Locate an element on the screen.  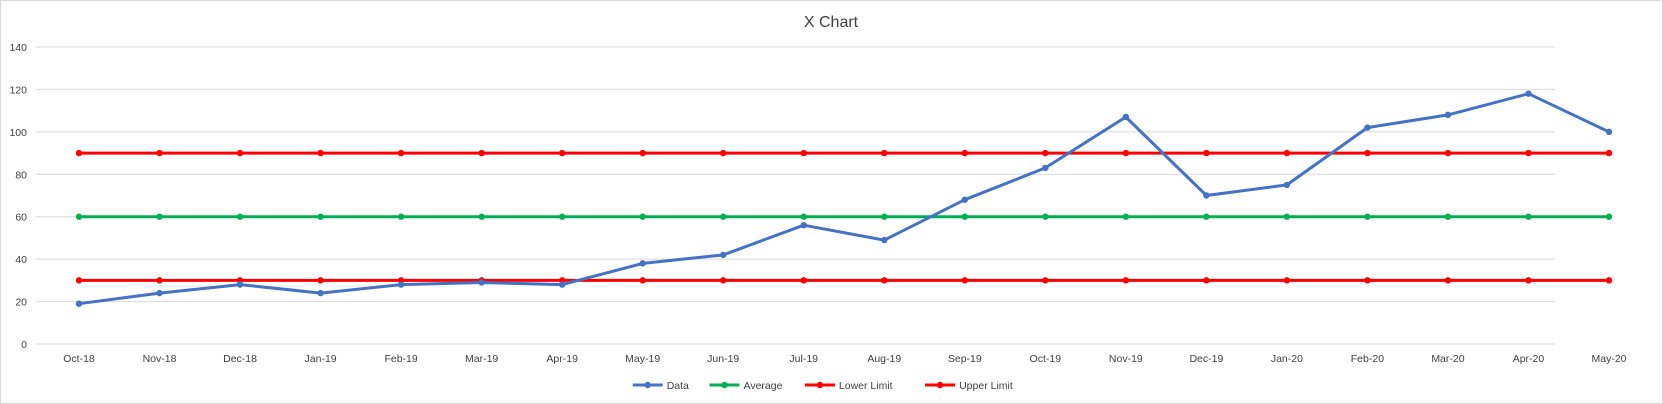
legend-item: Average is located at coordinates (746, 386).